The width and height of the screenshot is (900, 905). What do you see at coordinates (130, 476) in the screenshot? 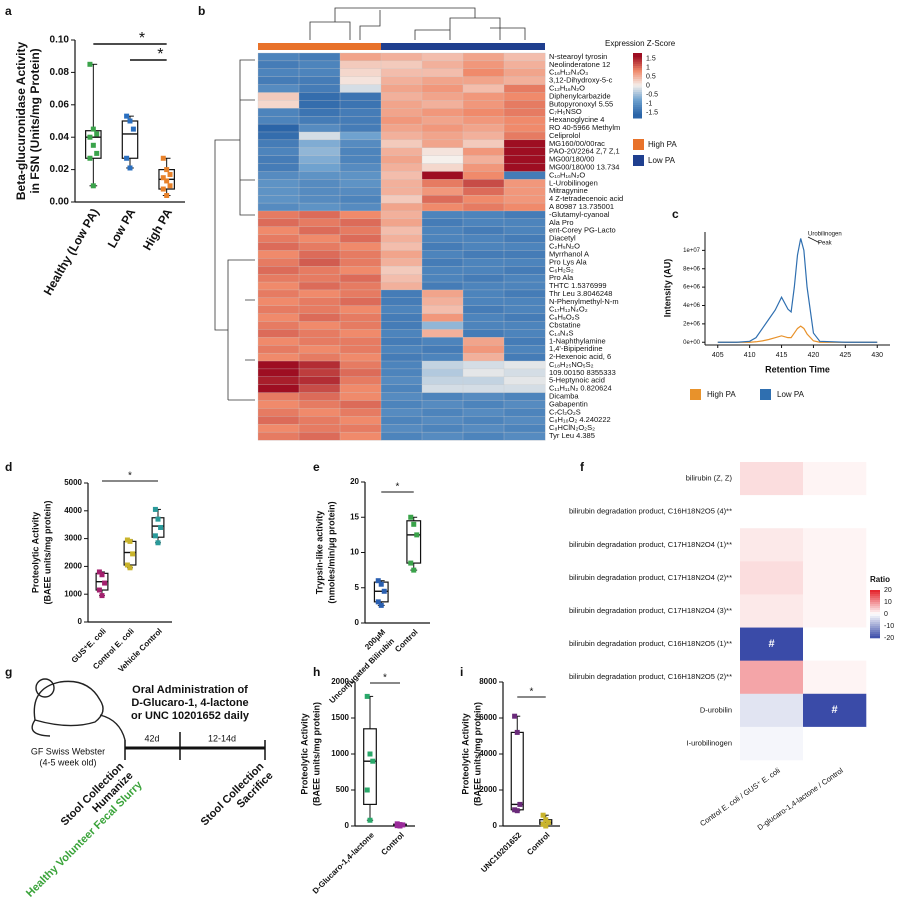
I see `significance-label: *` at bounding box center [130, 476].